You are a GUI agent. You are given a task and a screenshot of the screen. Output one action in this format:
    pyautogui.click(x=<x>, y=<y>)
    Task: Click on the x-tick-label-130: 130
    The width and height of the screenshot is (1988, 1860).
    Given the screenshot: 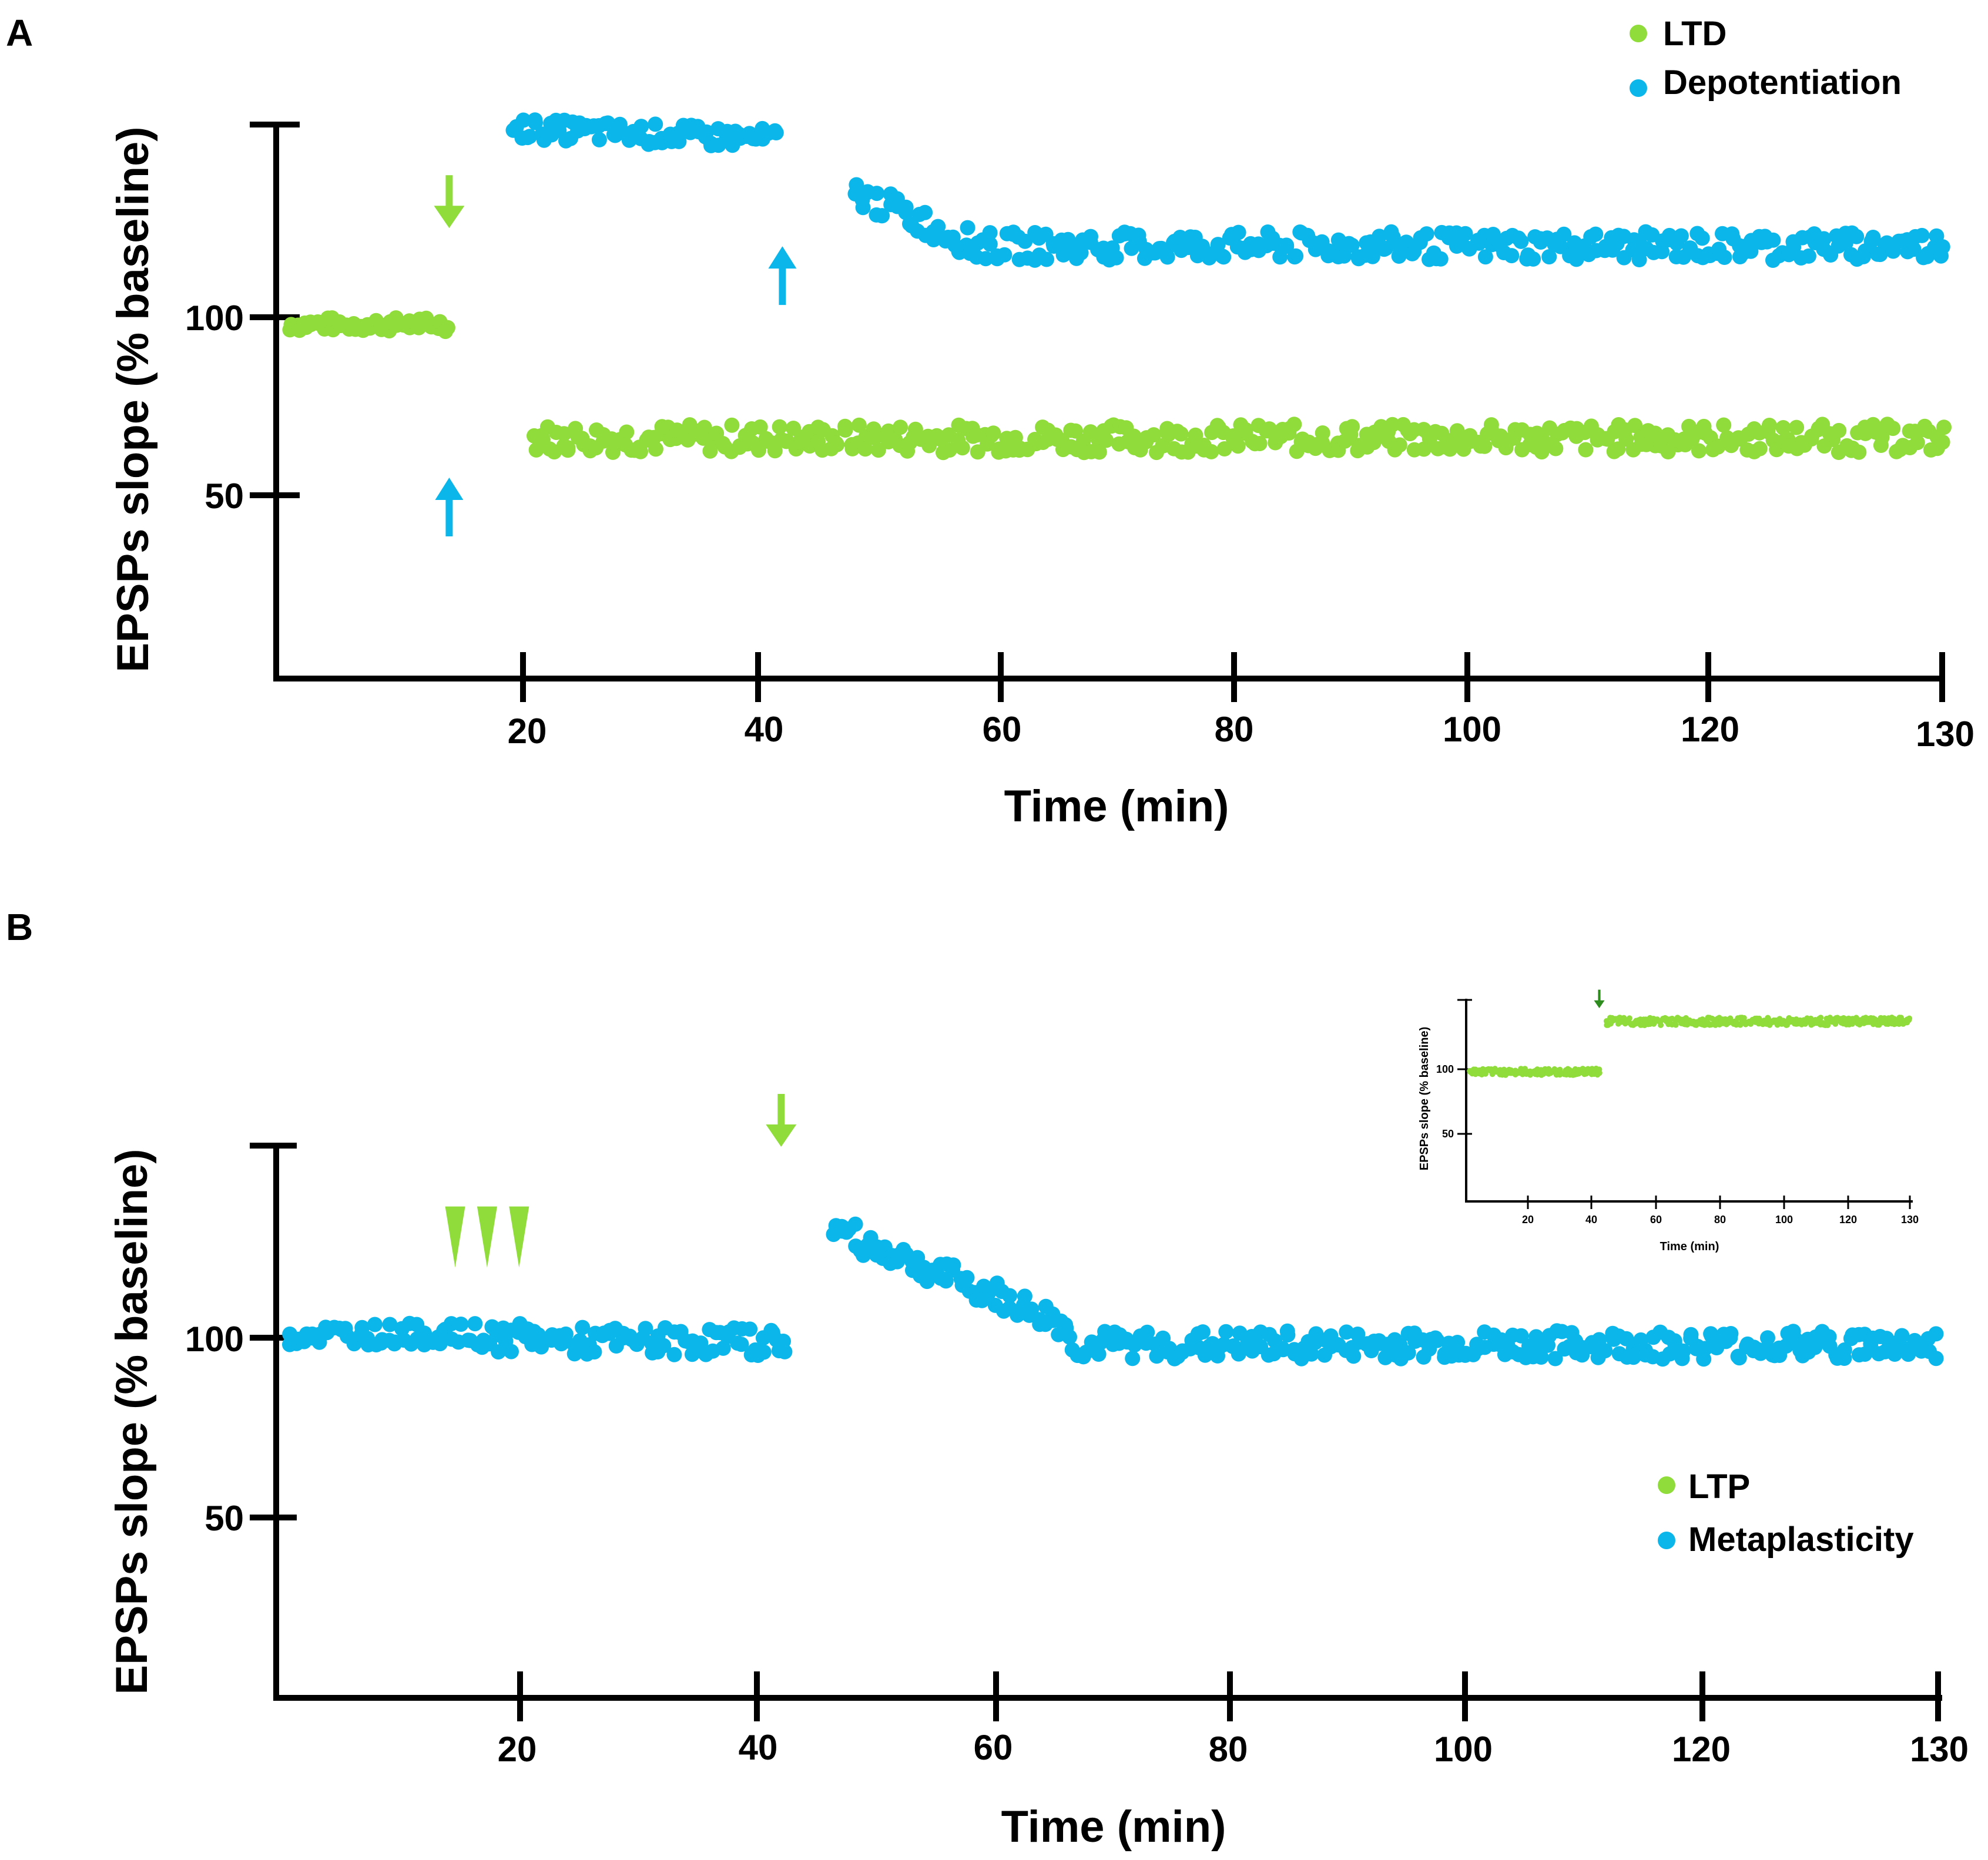 What is the action you would take?
    pyautogui.click(x=1945, y=734)
    